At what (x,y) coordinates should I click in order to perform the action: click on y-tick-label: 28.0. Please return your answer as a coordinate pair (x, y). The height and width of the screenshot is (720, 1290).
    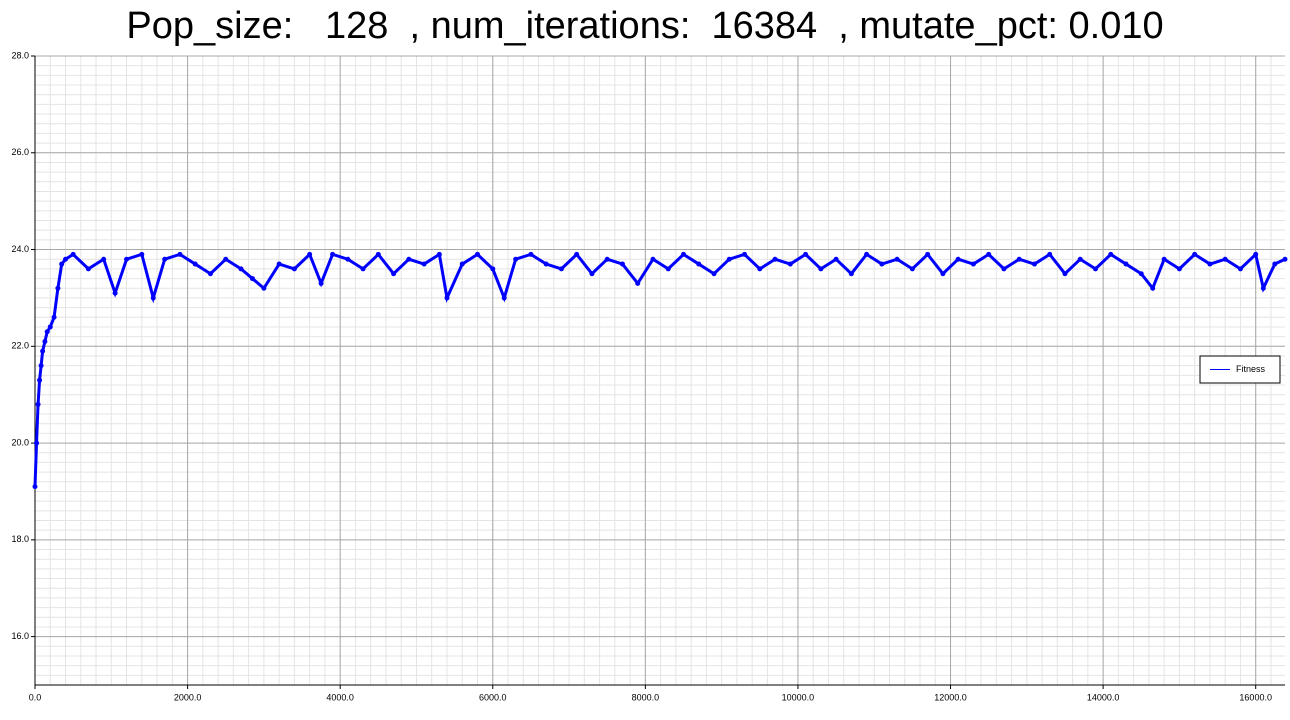
    Looking at the image, I should click on (20, 55).